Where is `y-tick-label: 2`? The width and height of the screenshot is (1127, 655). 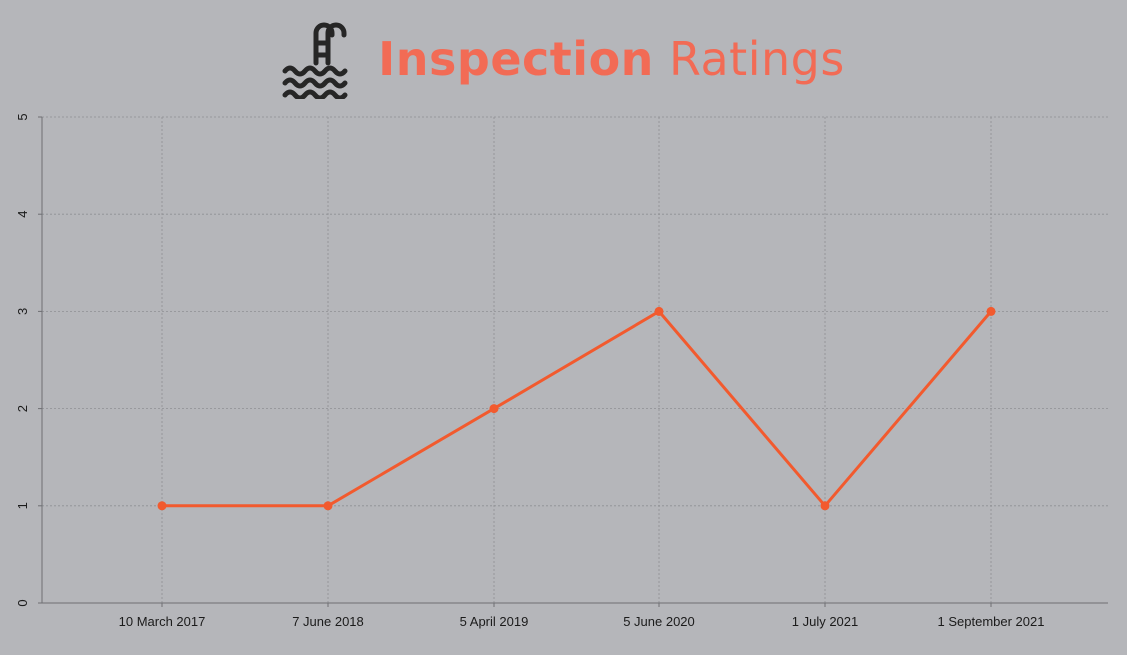
y-tick-label: 2 is located at coordinates (22, 408).